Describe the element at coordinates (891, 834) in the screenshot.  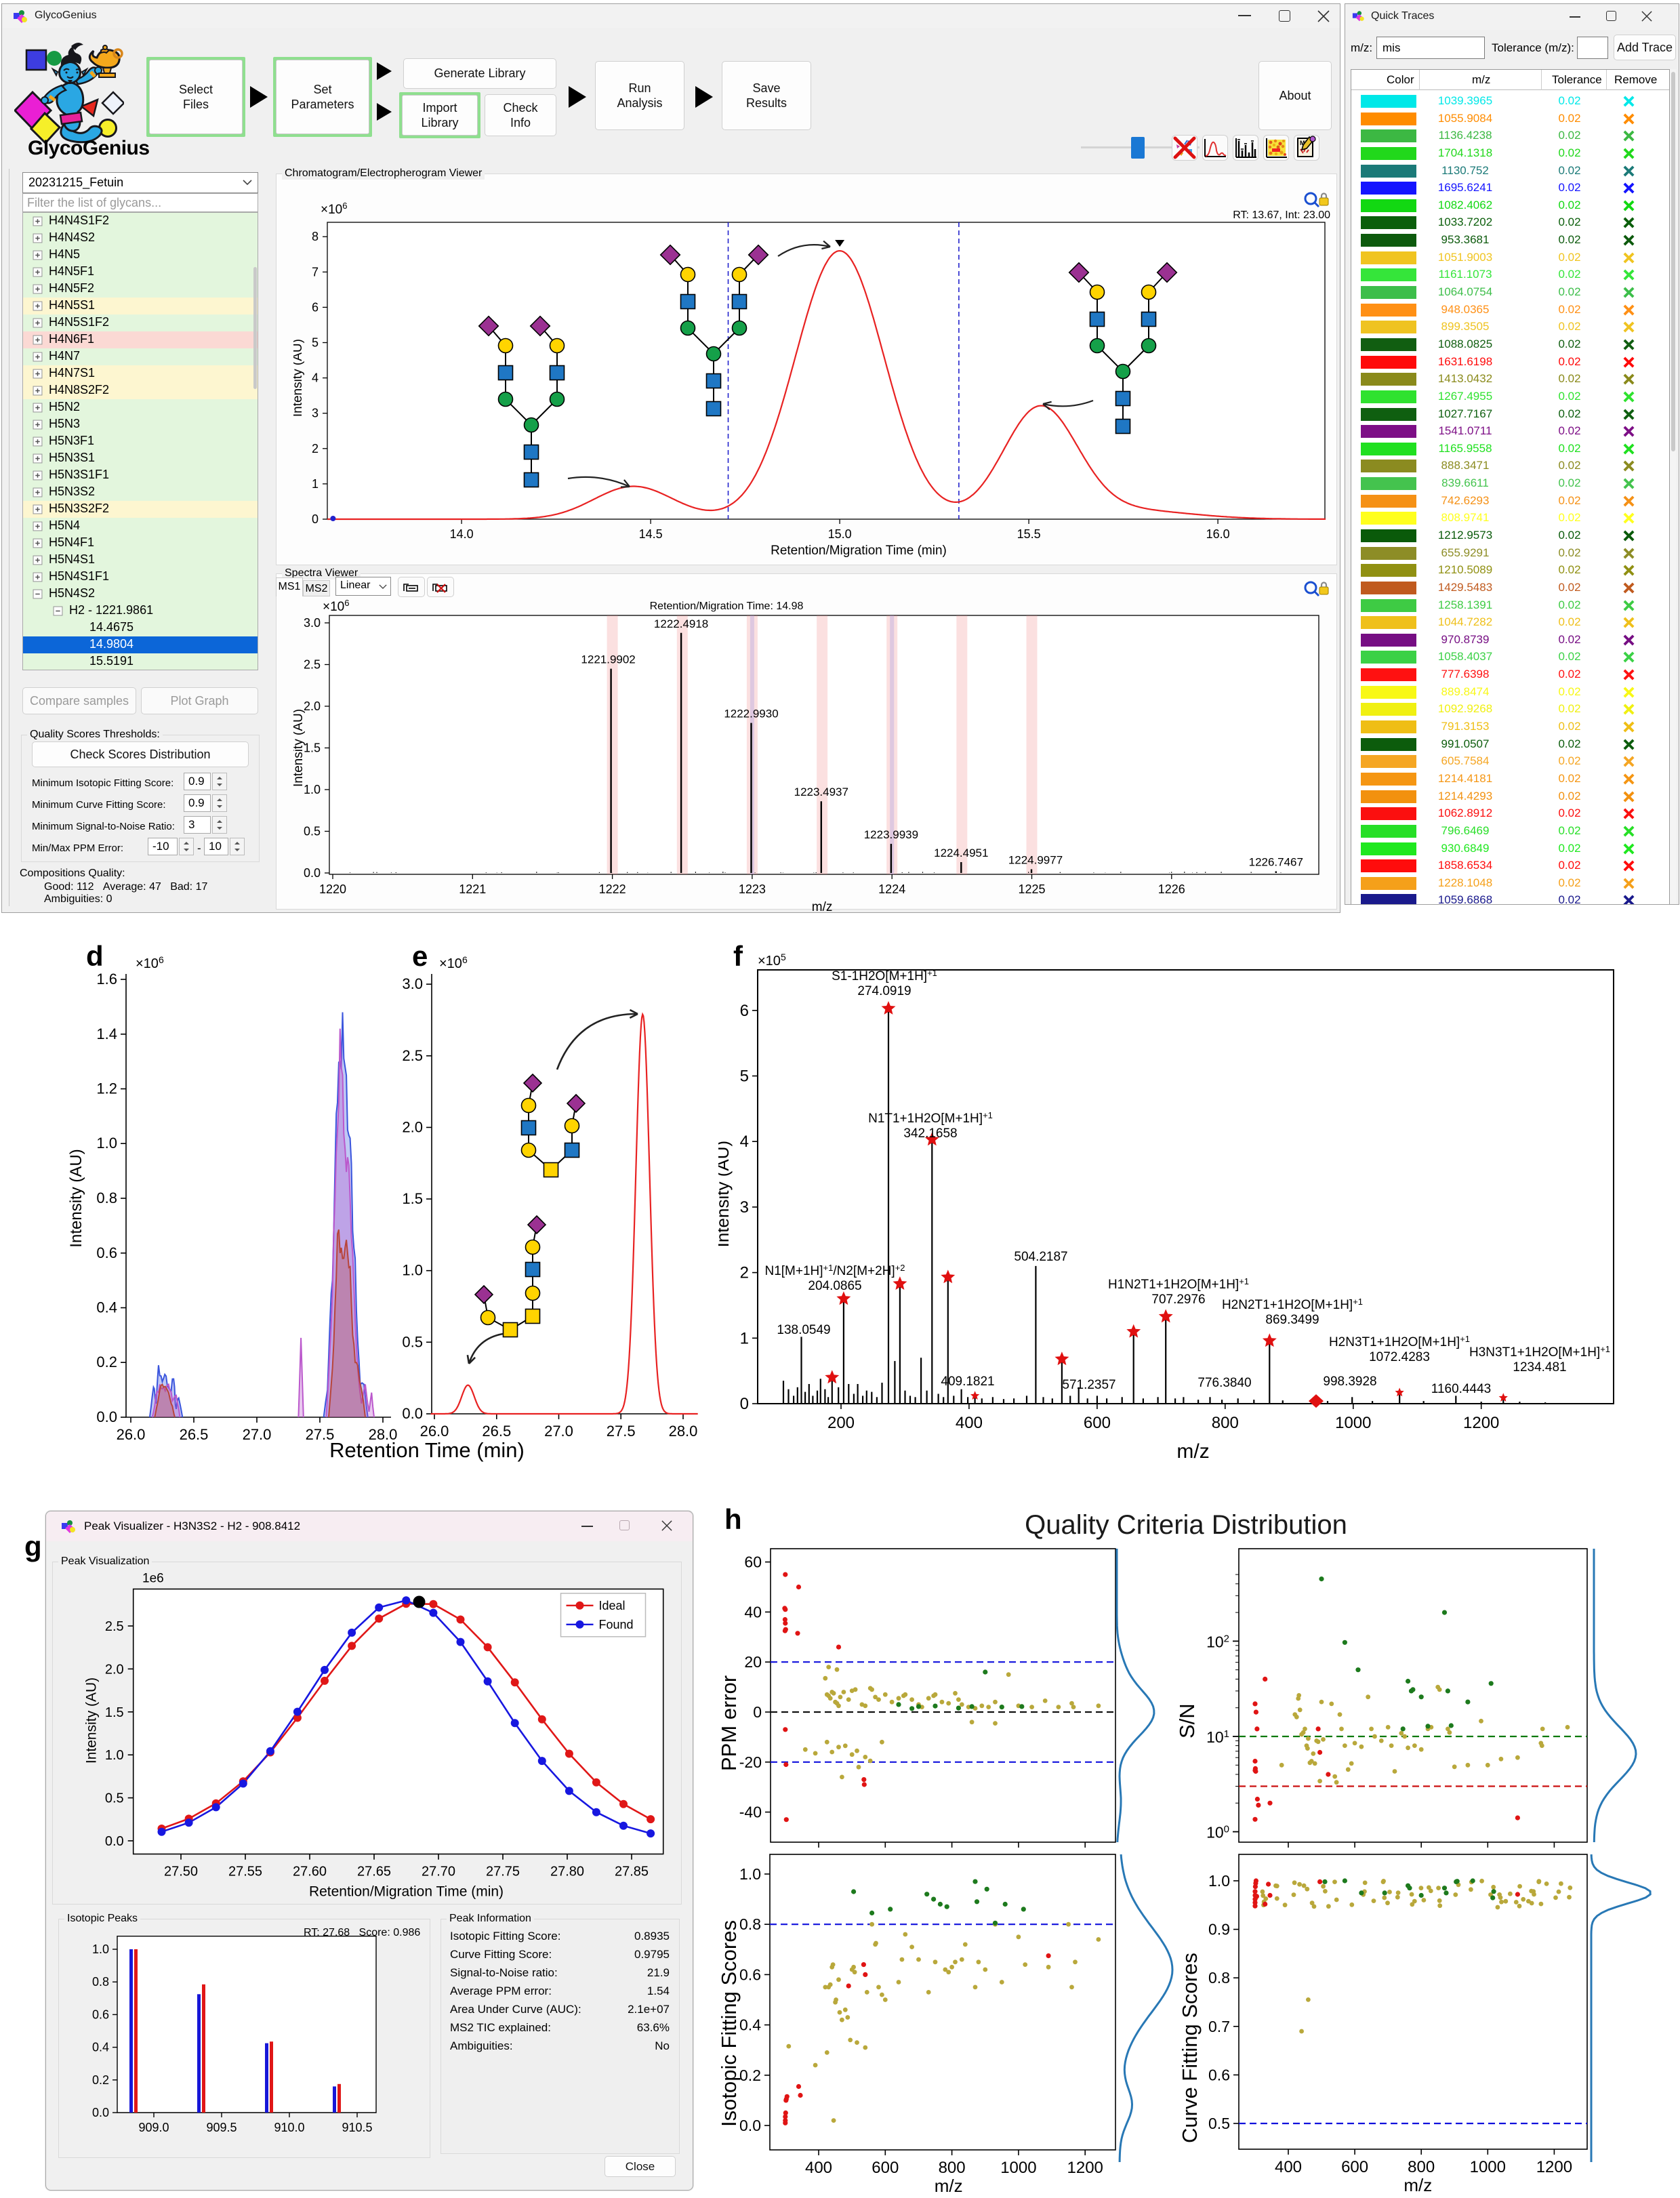
I see `svg-text: 1223.9939` at that location.